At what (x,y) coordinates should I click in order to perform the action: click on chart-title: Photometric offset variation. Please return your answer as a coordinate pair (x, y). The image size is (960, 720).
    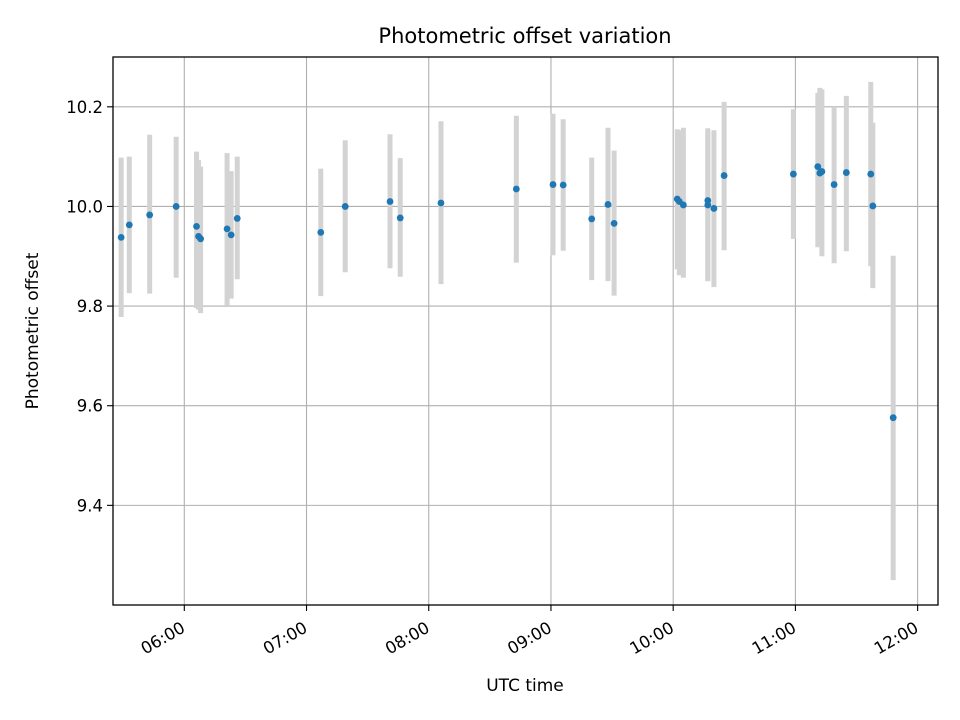
    Looking at the image, I should click on (524, 36).